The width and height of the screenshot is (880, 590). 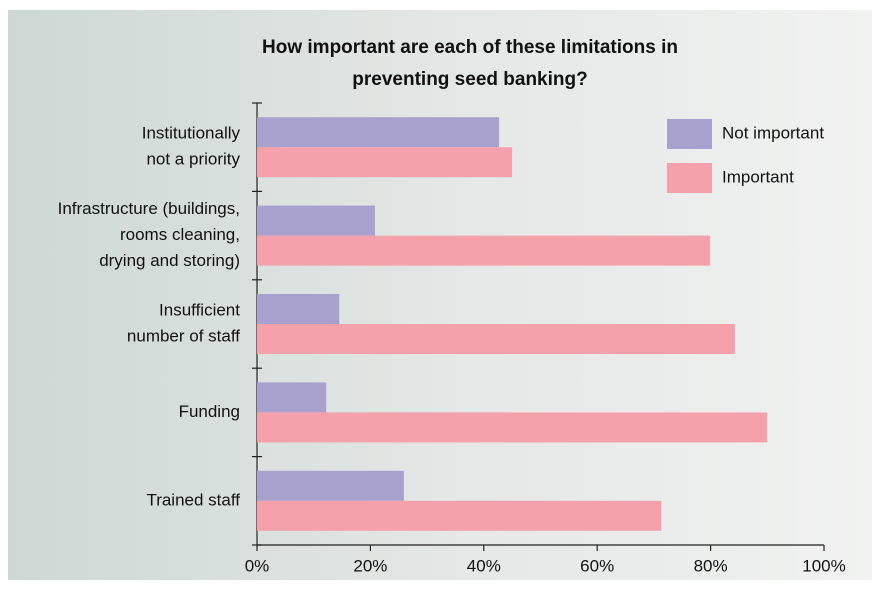 What do you see at coordinates (823, 565) in the screenshot?
I see `x-tick-label: 100%` at bounding box center [823, 565].